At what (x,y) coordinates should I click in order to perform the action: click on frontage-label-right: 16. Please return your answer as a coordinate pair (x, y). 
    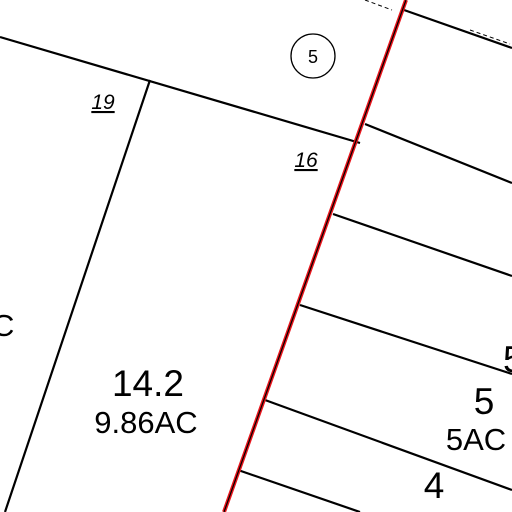
    Looking at the image, I should click on (306, 160).